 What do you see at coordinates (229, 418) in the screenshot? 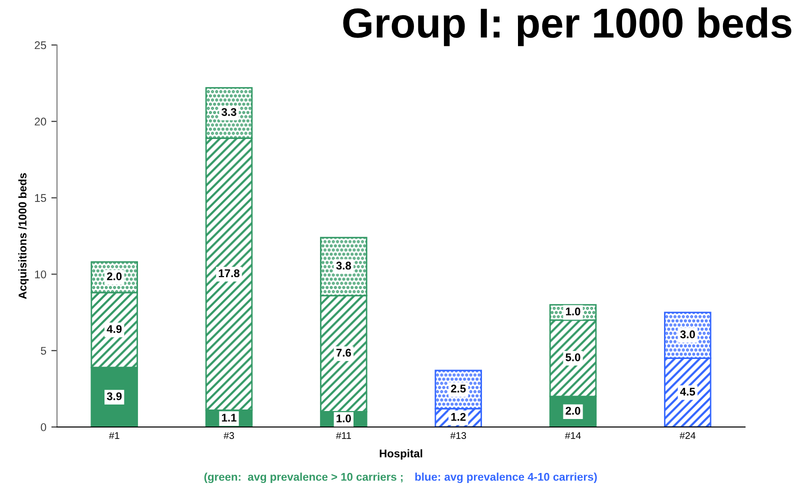
I see `data-label: 1.1` at bounding box center [229, 418].